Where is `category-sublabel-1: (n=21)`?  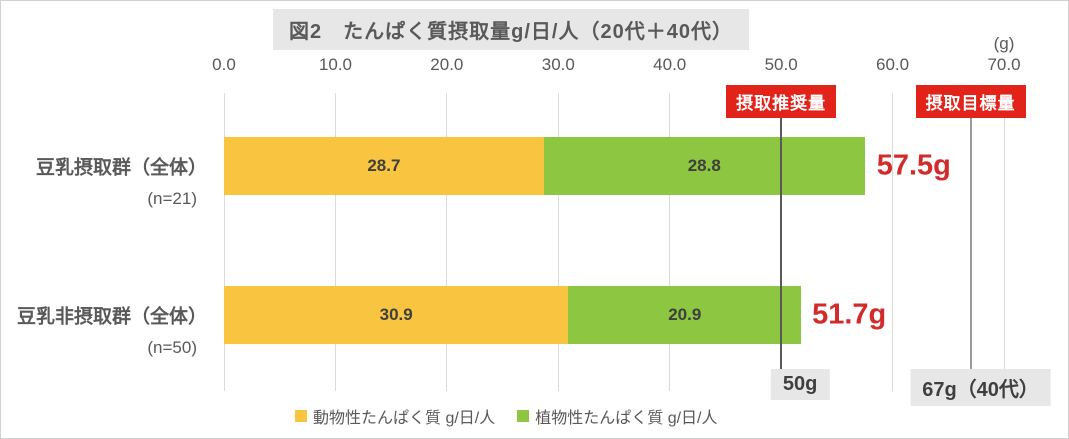
category-sublabel-1: (n=21) is located at coordinates (172, 198).